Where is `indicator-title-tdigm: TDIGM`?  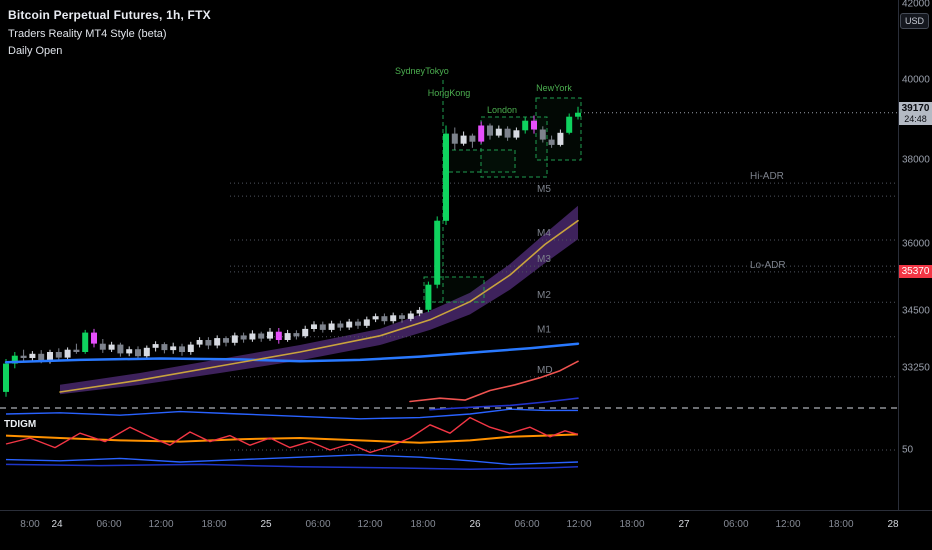 indicator-title-tdigm: TDIGM is located at coordinates (20, 424).